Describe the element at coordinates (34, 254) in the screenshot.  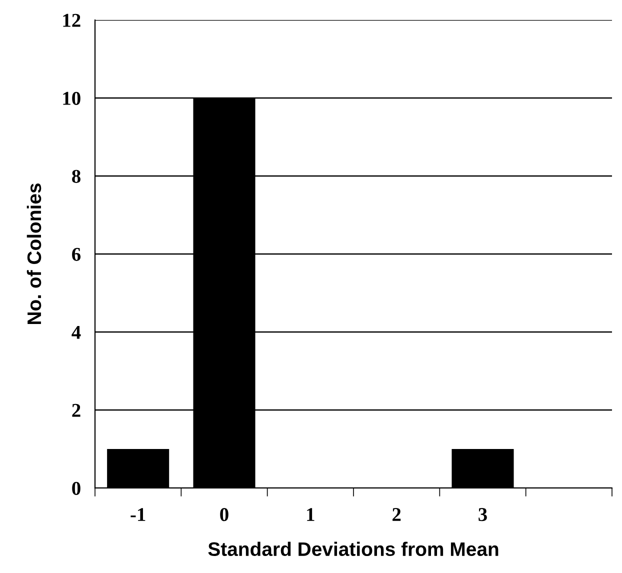
I see `y-axis-title: No. of Colonies` at that location.